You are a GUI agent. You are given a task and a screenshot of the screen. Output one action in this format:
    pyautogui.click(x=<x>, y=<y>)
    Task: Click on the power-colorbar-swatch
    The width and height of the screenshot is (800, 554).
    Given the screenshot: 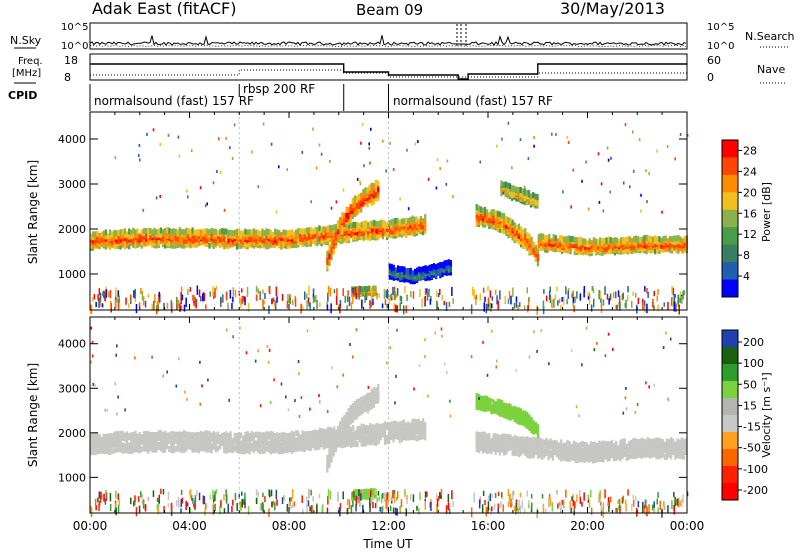 What is the action you would take?
    pyautogui.click(x=730, y=166)
    